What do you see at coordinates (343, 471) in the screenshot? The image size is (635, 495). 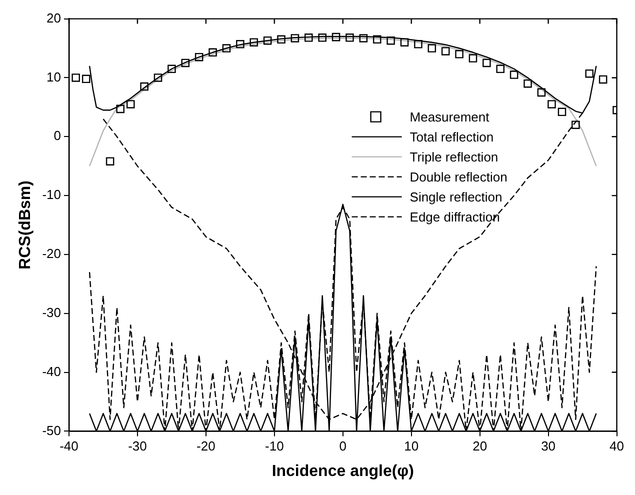 I see `x-axis-title: Incidence angle(φ)` at bounding box center [343, 471].